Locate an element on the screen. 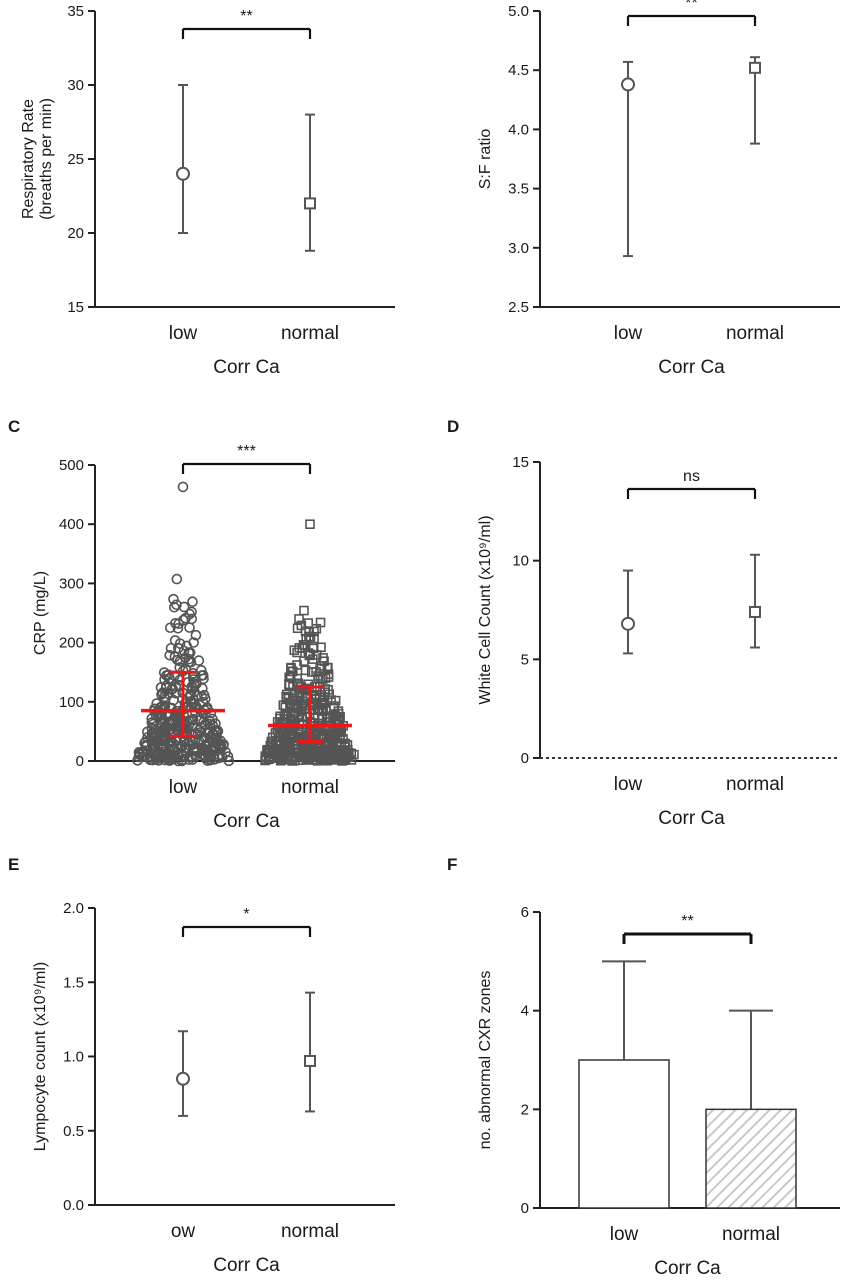 This screenshot has height=1280, width=843. y-tick-label: 100 is located at coordinates (71, 702).